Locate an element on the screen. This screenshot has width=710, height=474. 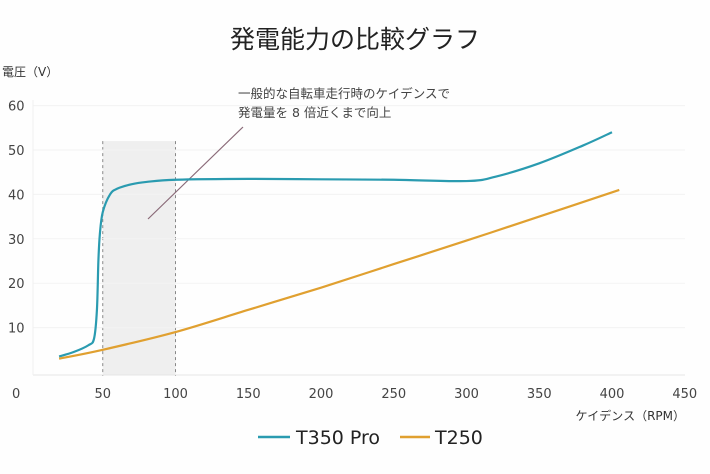
y-tick-label: 60 is located at coordinates (16, 107).